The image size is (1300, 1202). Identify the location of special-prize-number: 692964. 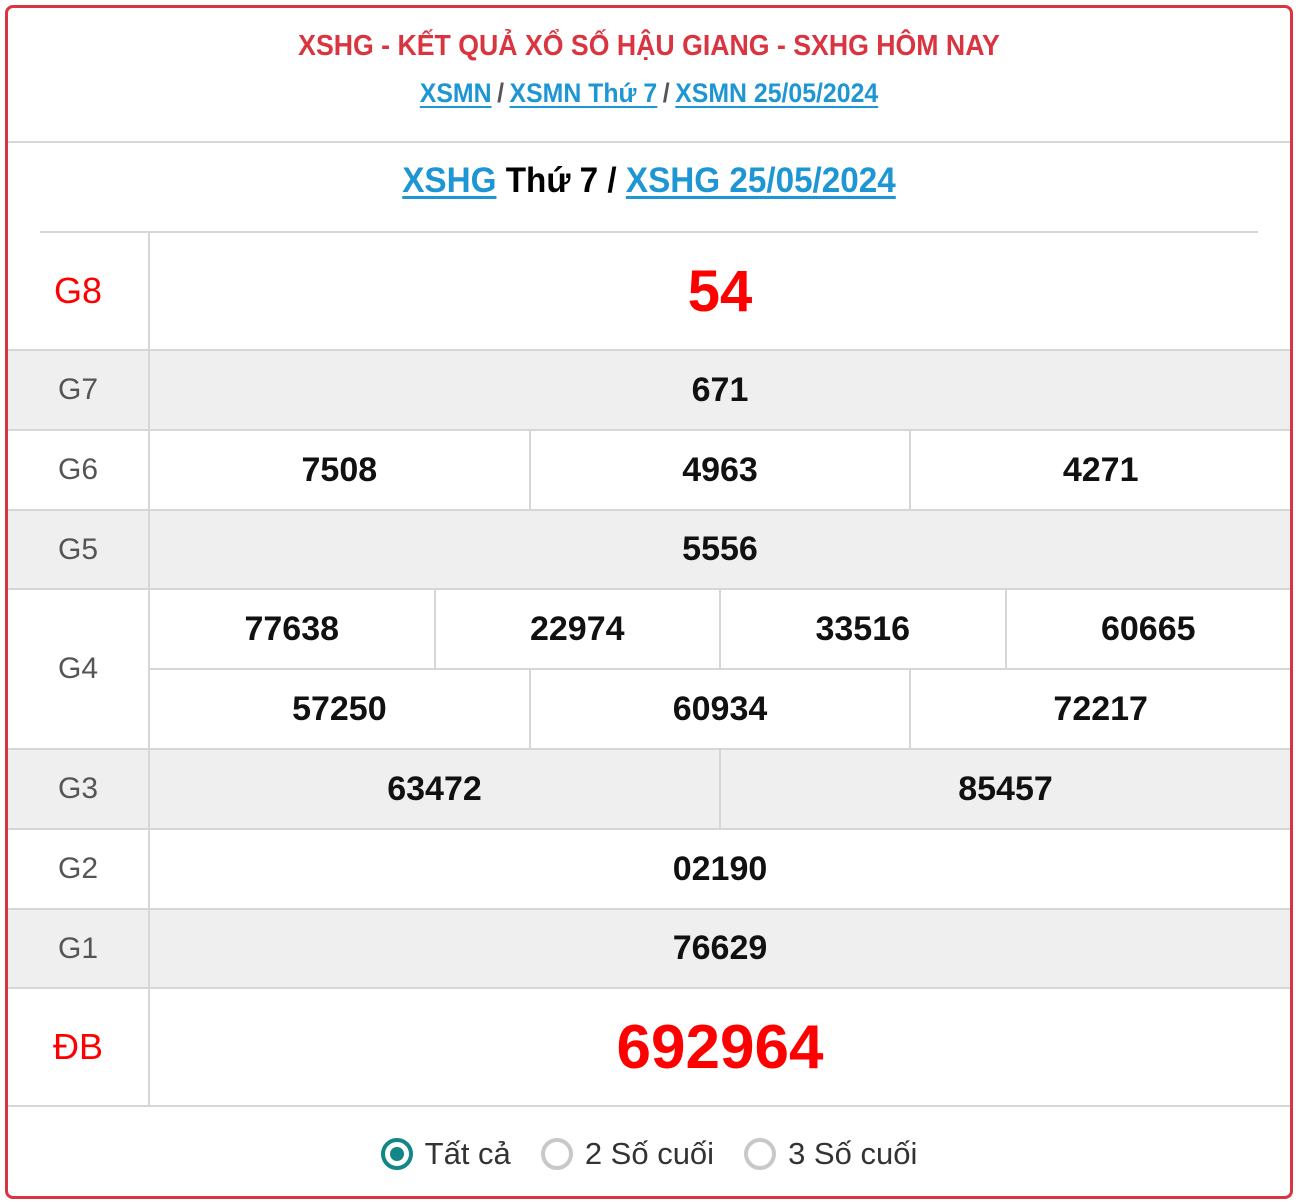
(720, 1047).